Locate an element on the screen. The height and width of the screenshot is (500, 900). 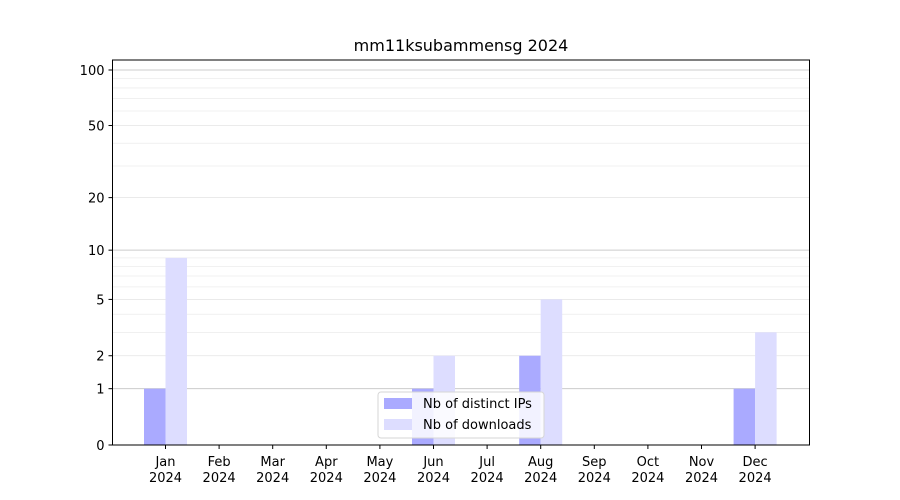
x-tick-label-month: Sep is located at coordinates (594, 462).